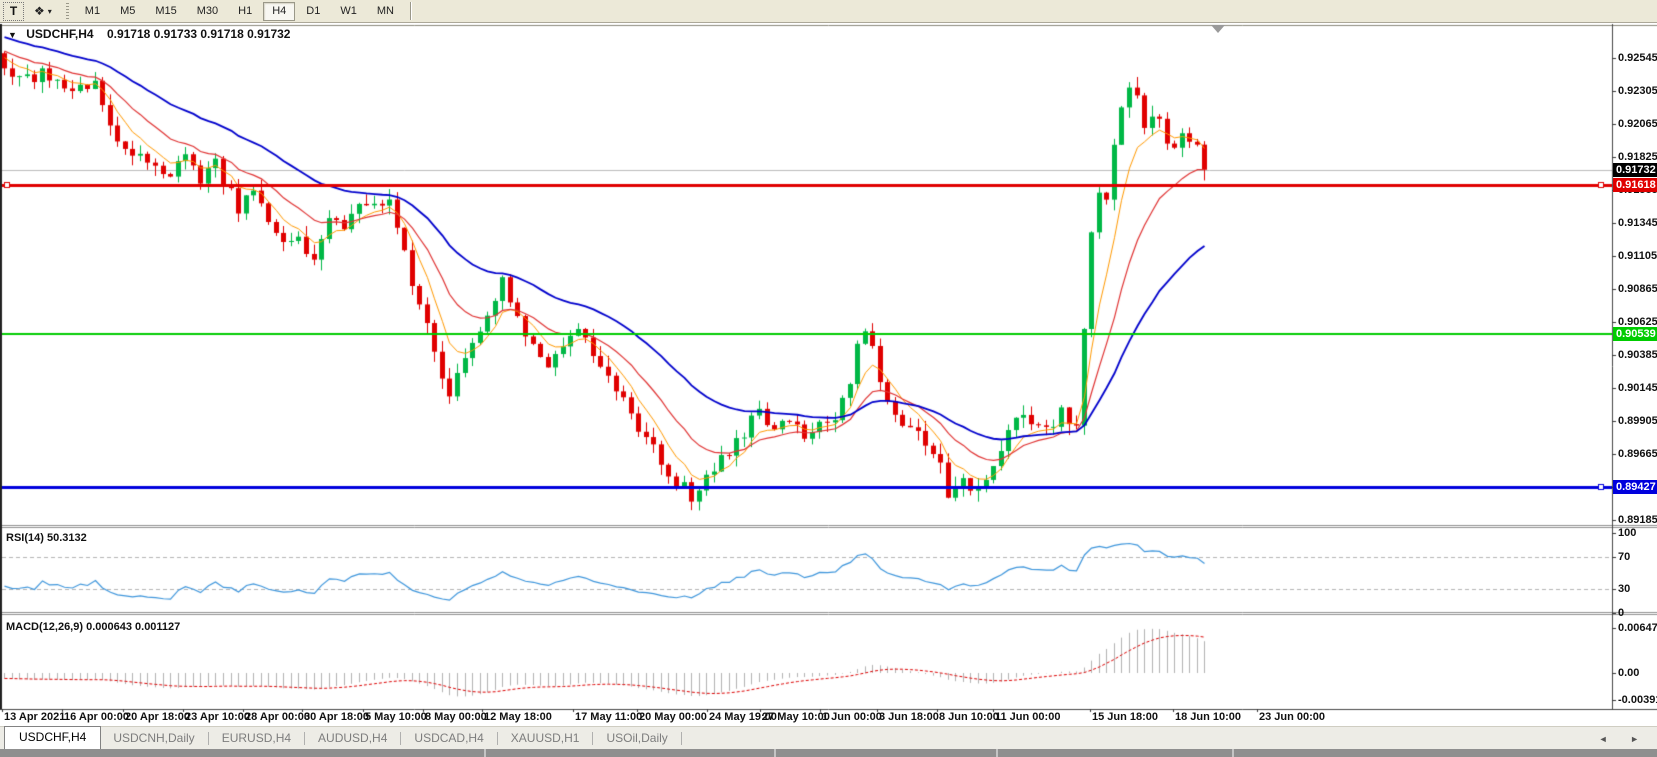 The image size is (1657, 757). I want to click on toolbar: T ❖ ▾ M1 M5 M15 M30 H1 H4 D1 W1 MN, so click(828, 11).